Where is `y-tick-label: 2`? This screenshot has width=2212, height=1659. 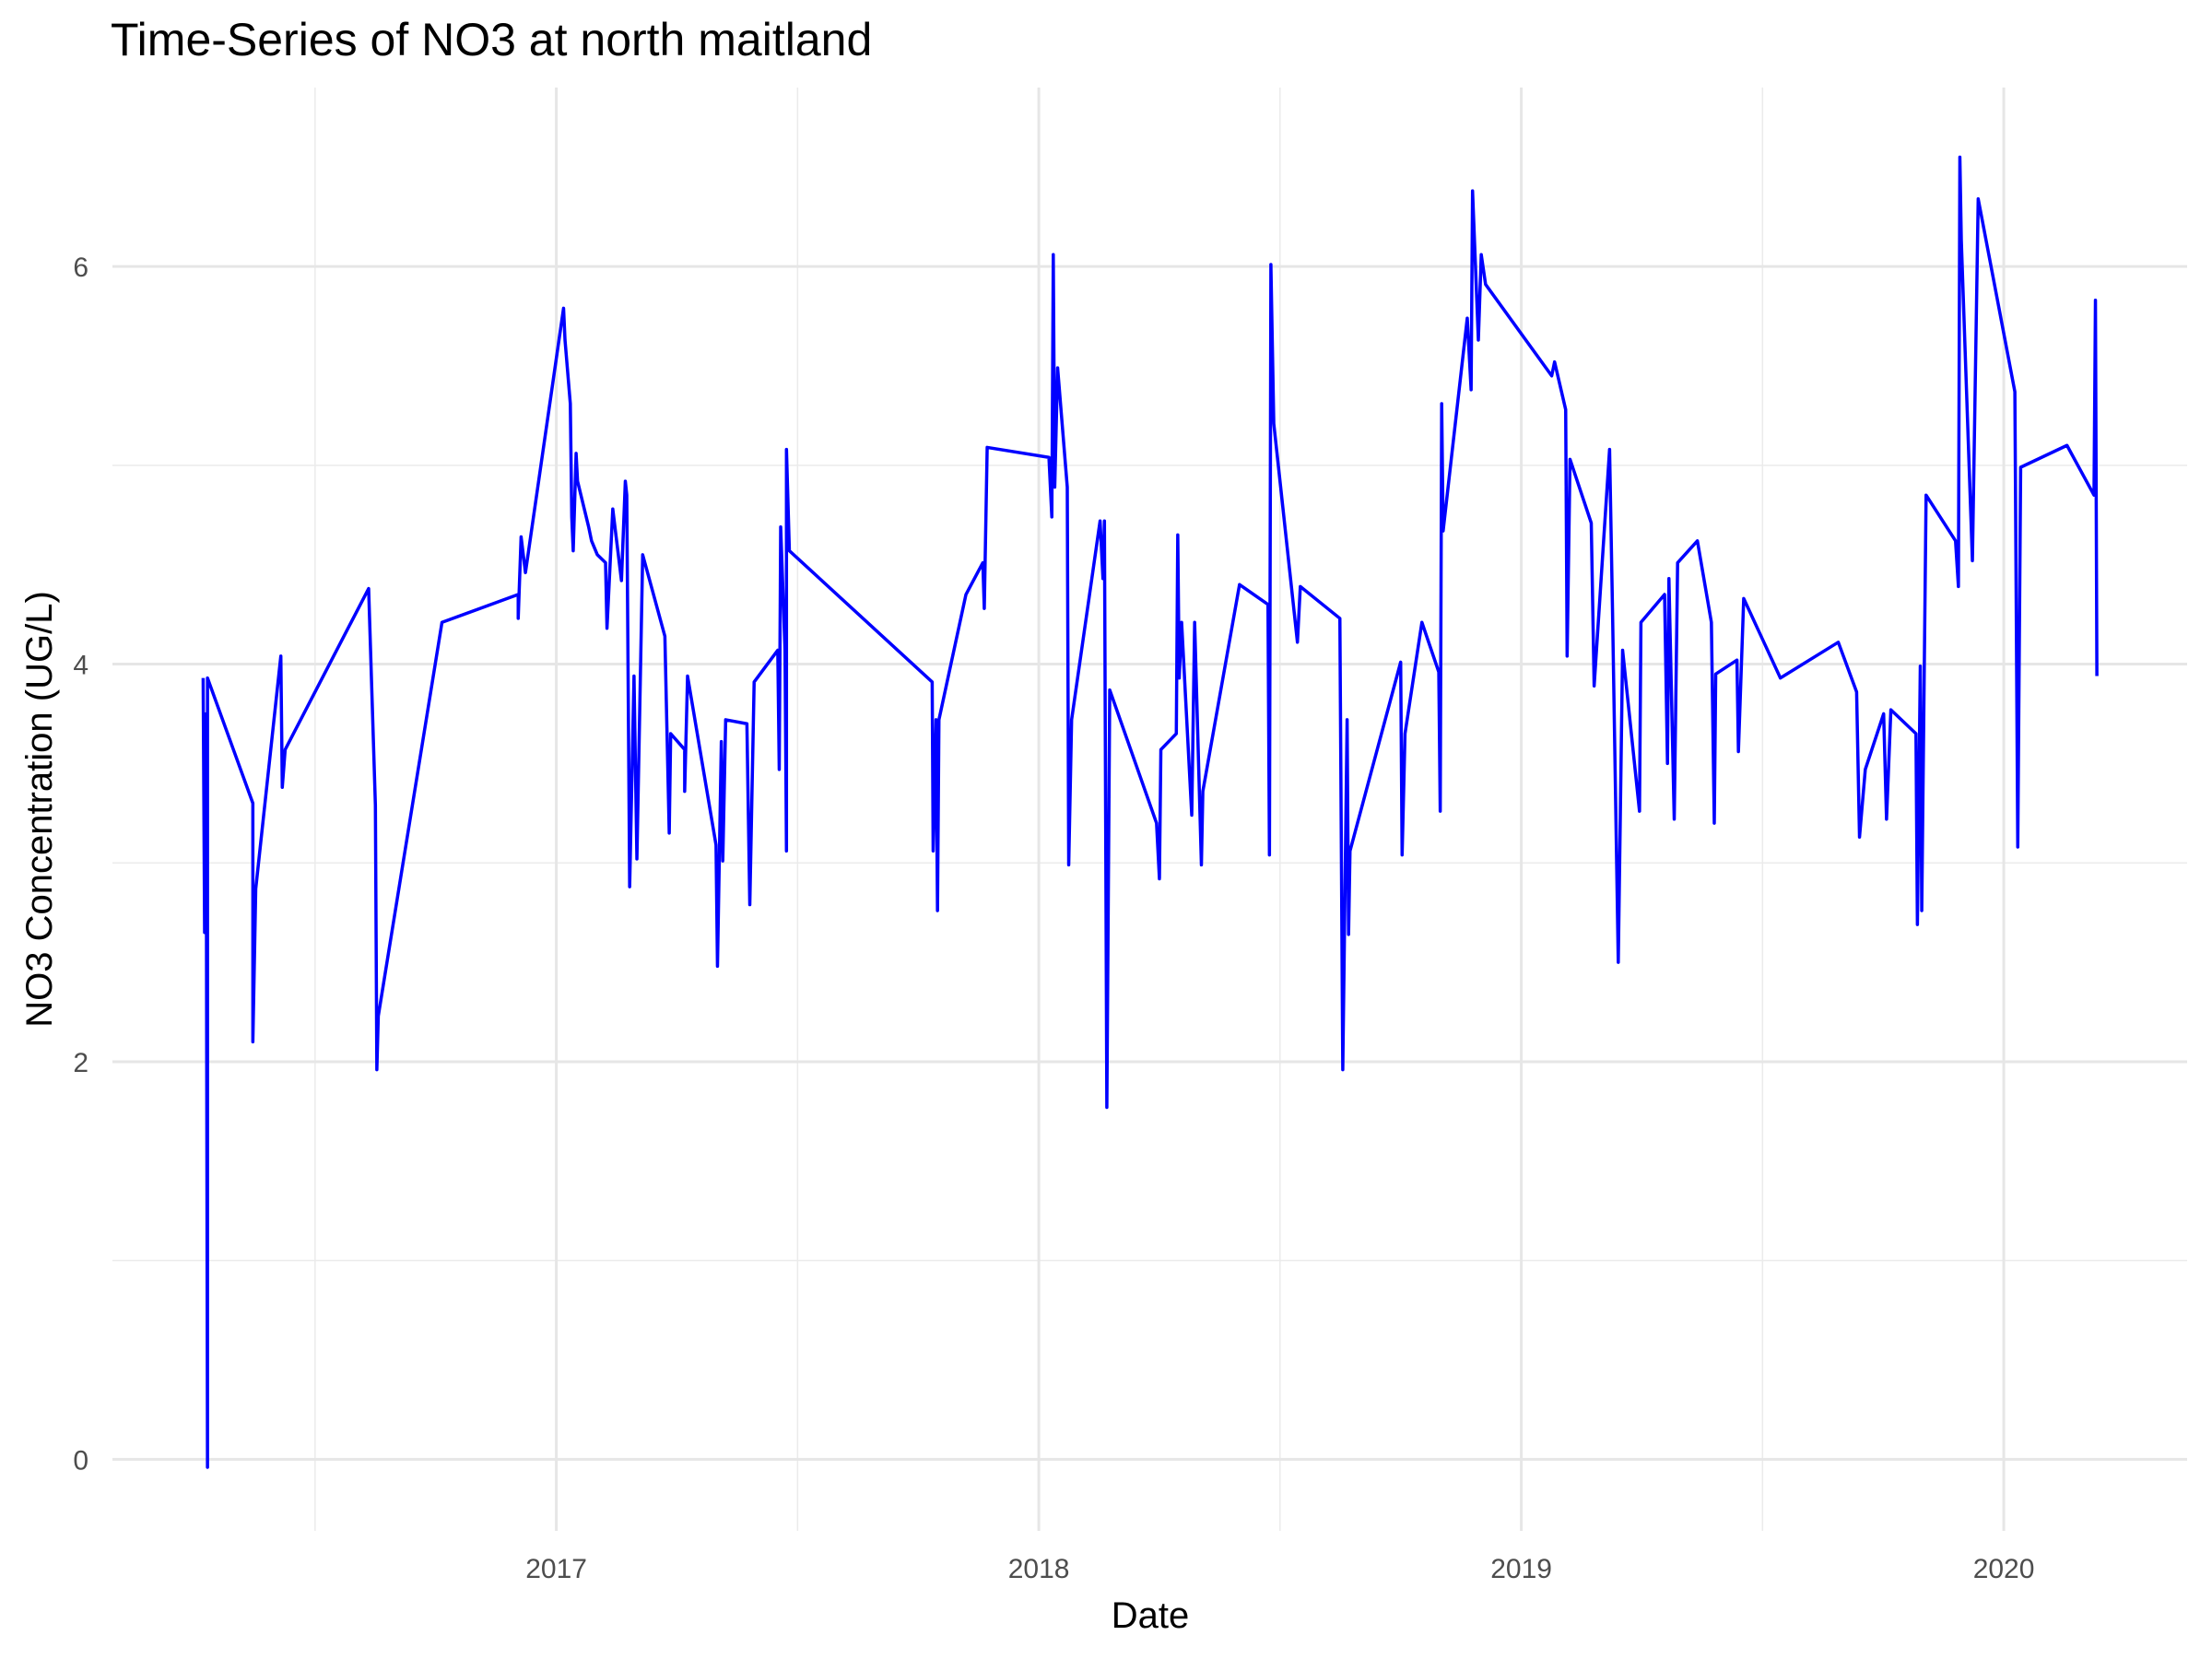 y-tick-label: 2 is located at coordinates (80, 1063).